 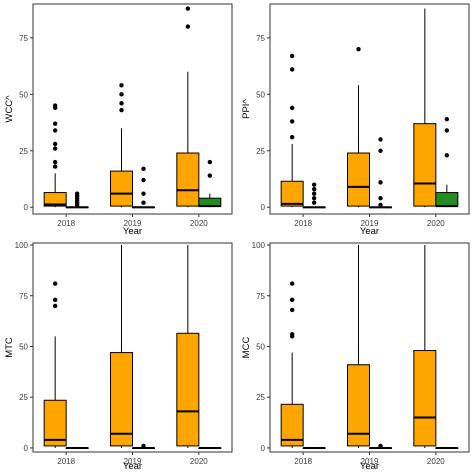 What do you see at coordinates (246, 348) in the screenshot?
I see `y-axis-title: MCC` at bounding box center [246, 348].